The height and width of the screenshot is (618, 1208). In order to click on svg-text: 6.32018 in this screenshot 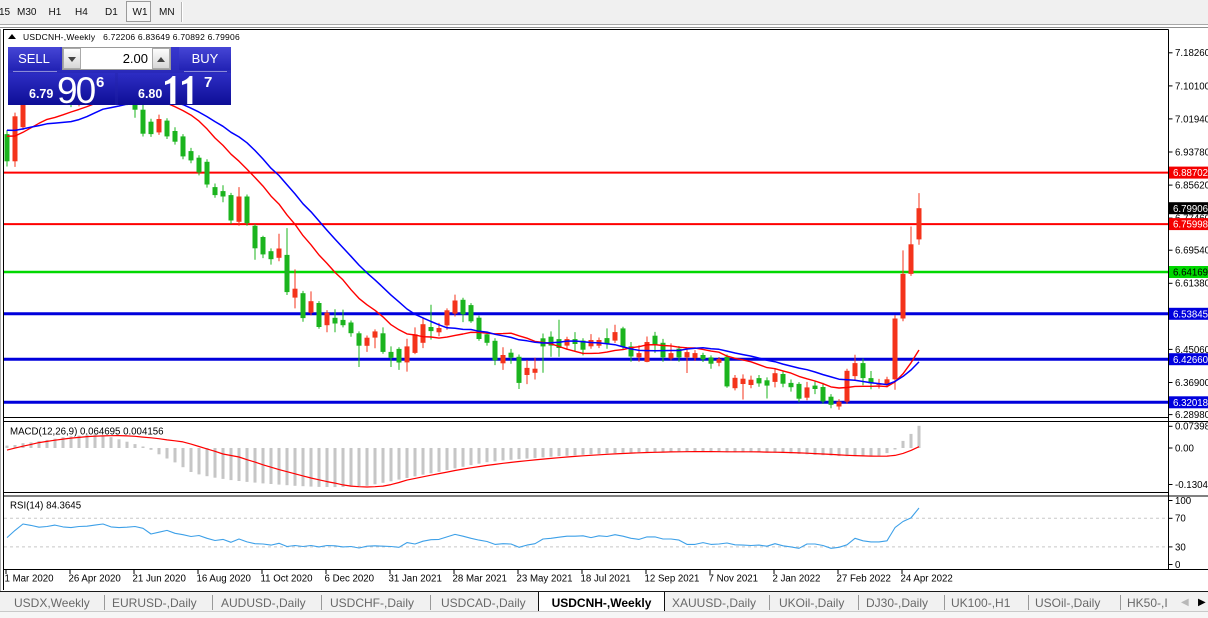, I will do `click(1190, 403)`.